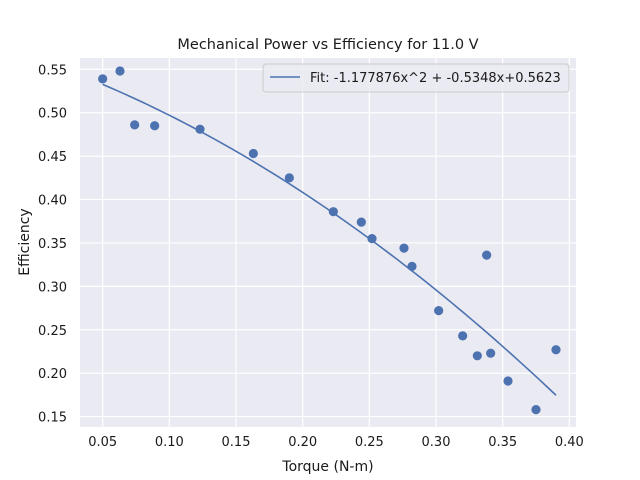 The width and height of the screenshot is (640, 480). I want to click on x-tick-label: 0.20, so click(302, 442).